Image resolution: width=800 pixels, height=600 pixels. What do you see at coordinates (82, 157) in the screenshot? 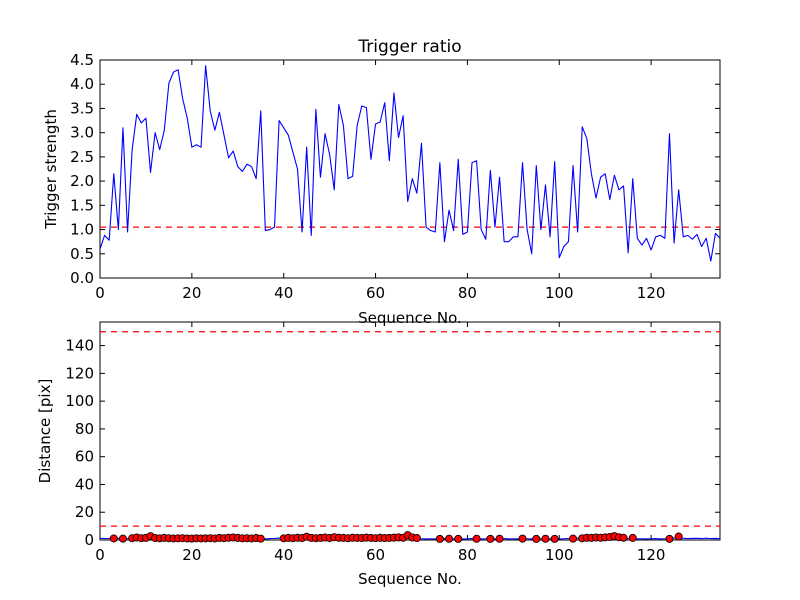
I see `trigger-y-tick-label: 2.5` at bounding box center [82, 157].